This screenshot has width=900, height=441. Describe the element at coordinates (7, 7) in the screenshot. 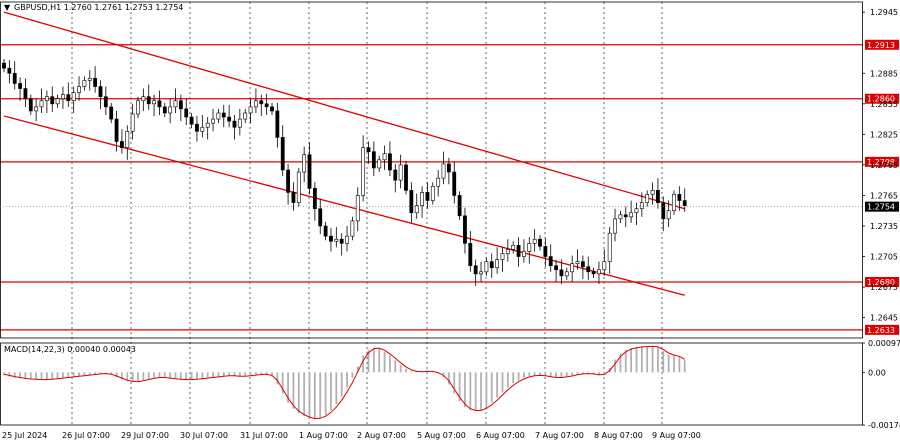

I see `symbol-menu-icon: ▼` at that location.